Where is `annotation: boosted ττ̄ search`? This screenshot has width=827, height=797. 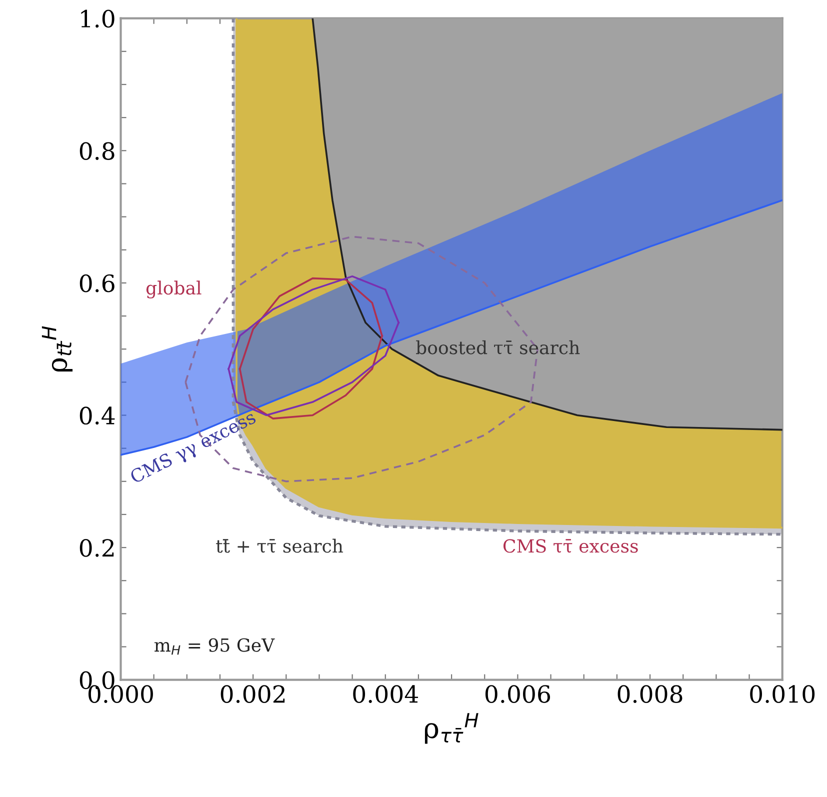
annotation: boosted ττ̄ search is located at coordinates (498, 347).